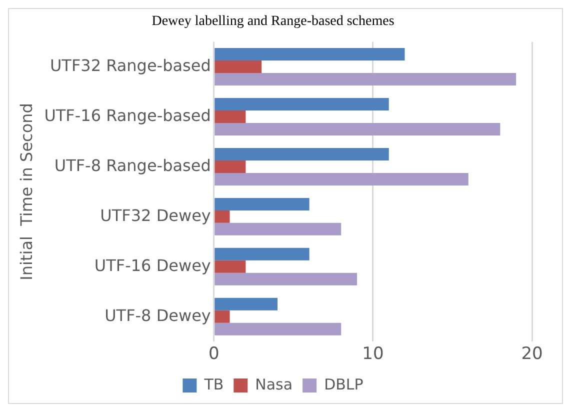 The height and width of the screenshot is (412, 571). Describe the element at coordinates (214, 354) in the screenshot. I see `x-tick-label: 0` at that location.